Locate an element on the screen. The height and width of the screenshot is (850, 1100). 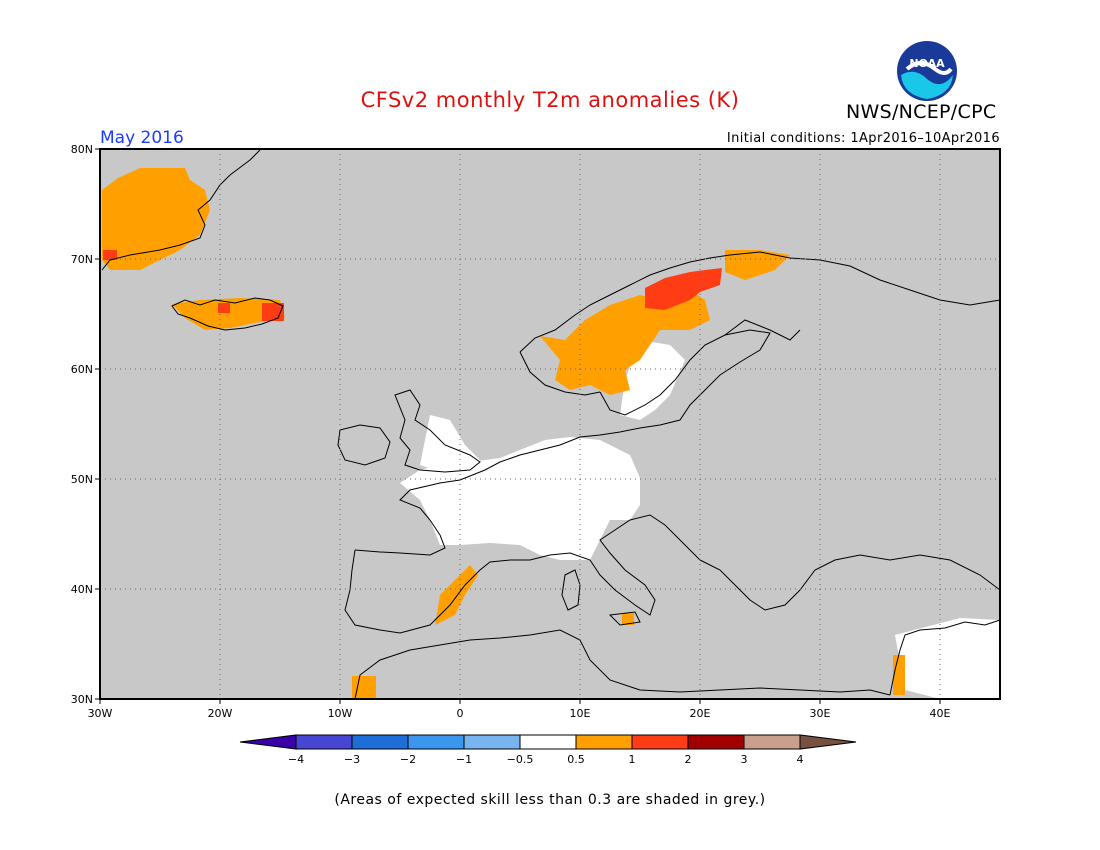
sicily-coast is located at coordinates (624, 618).